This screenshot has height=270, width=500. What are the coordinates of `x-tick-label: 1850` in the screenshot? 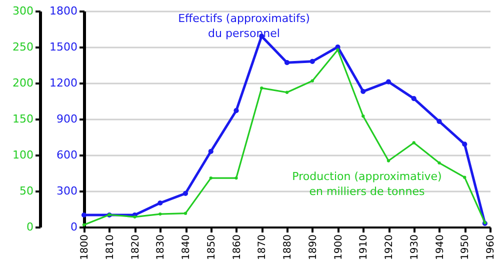 It's located at (212, 247).